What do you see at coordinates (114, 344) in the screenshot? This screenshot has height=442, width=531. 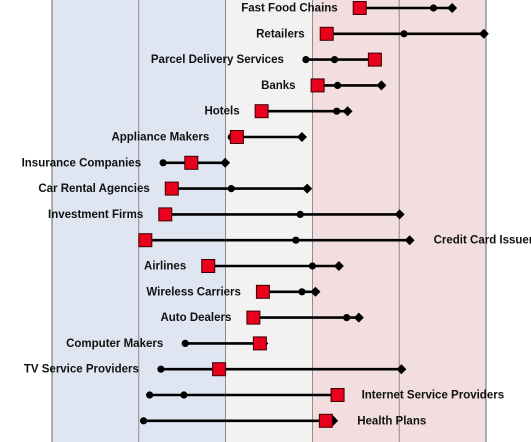 I see `category-label: Computer Makers` at bounding box center [114, 344].